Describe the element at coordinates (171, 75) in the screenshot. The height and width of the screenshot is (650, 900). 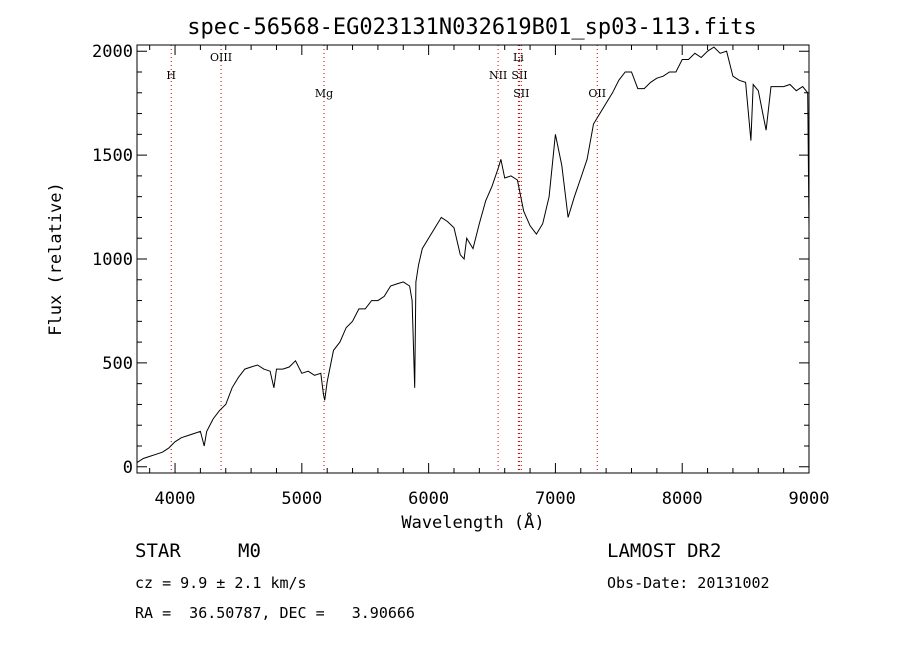
I see `line-marker-label: H` at that location.